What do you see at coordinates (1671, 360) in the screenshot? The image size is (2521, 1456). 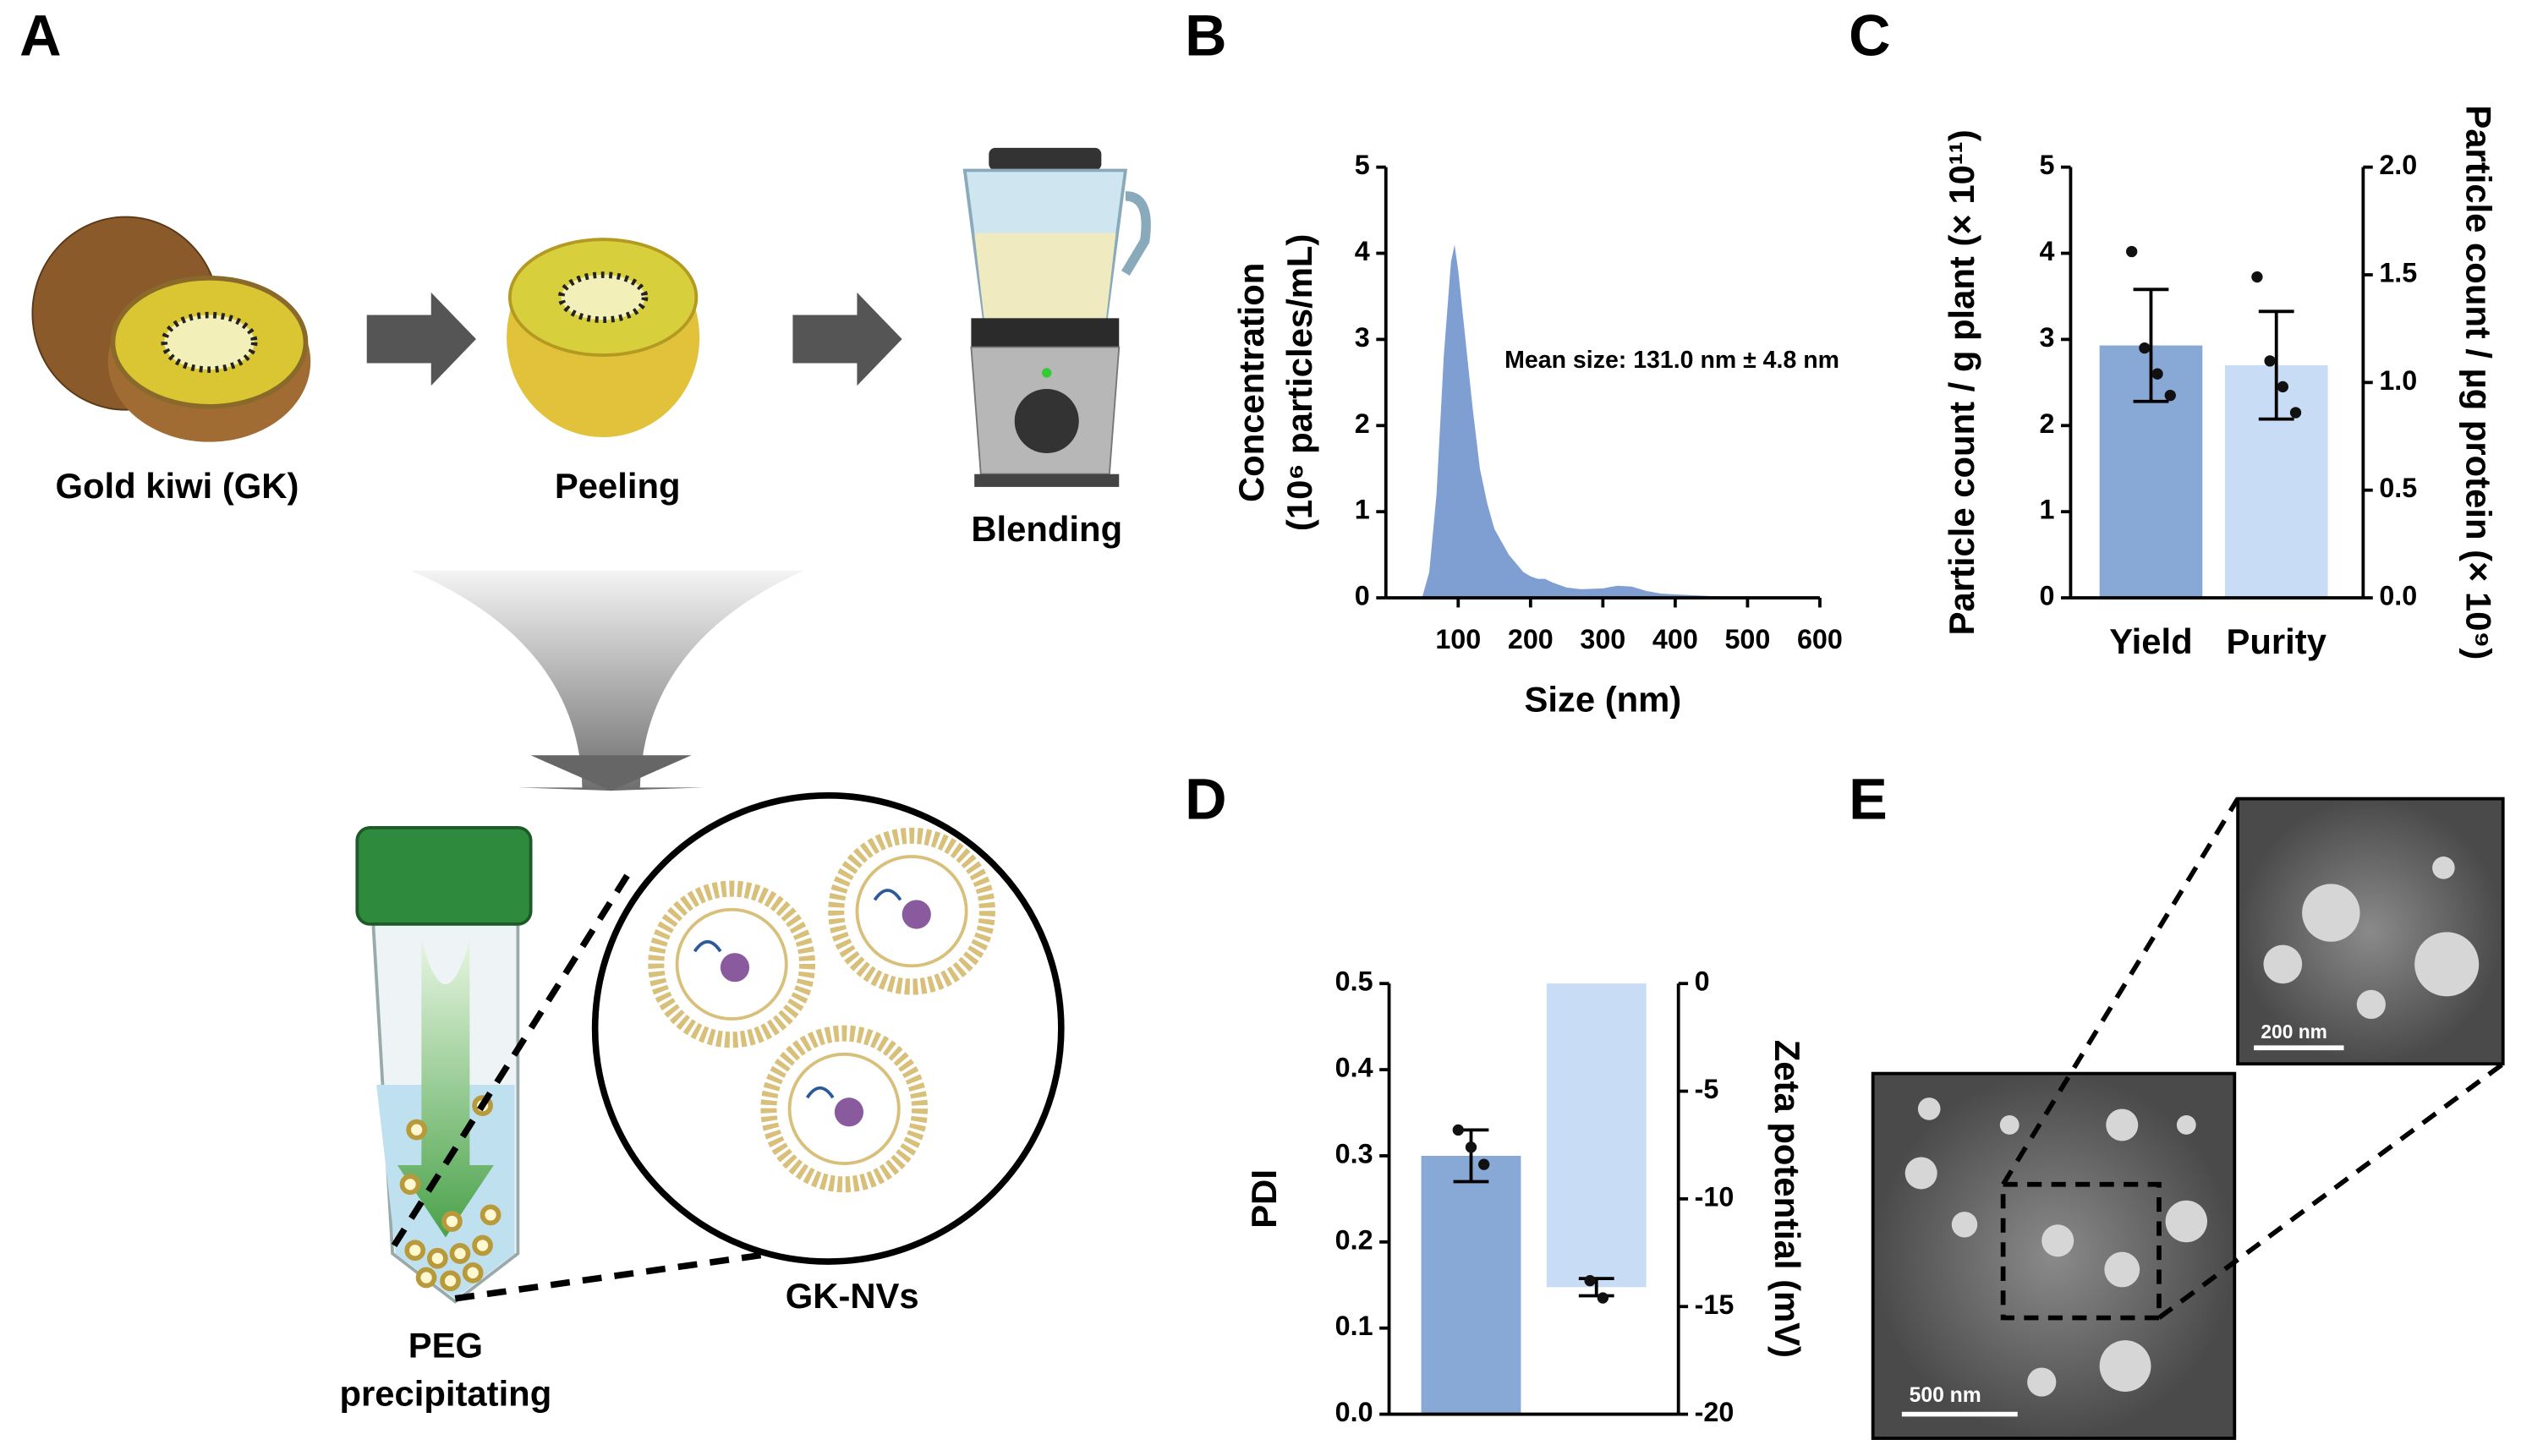 I see `annotation: Mean size: 131.0 nm ± 4.8 nm` at bounding box center [1671, 360].